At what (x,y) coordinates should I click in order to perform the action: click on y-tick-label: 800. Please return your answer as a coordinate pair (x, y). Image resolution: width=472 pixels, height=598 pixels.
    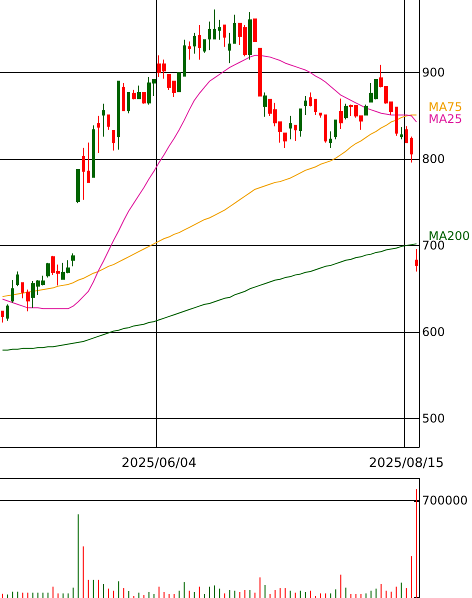
    Looking at the image, I should click on (433, 159).